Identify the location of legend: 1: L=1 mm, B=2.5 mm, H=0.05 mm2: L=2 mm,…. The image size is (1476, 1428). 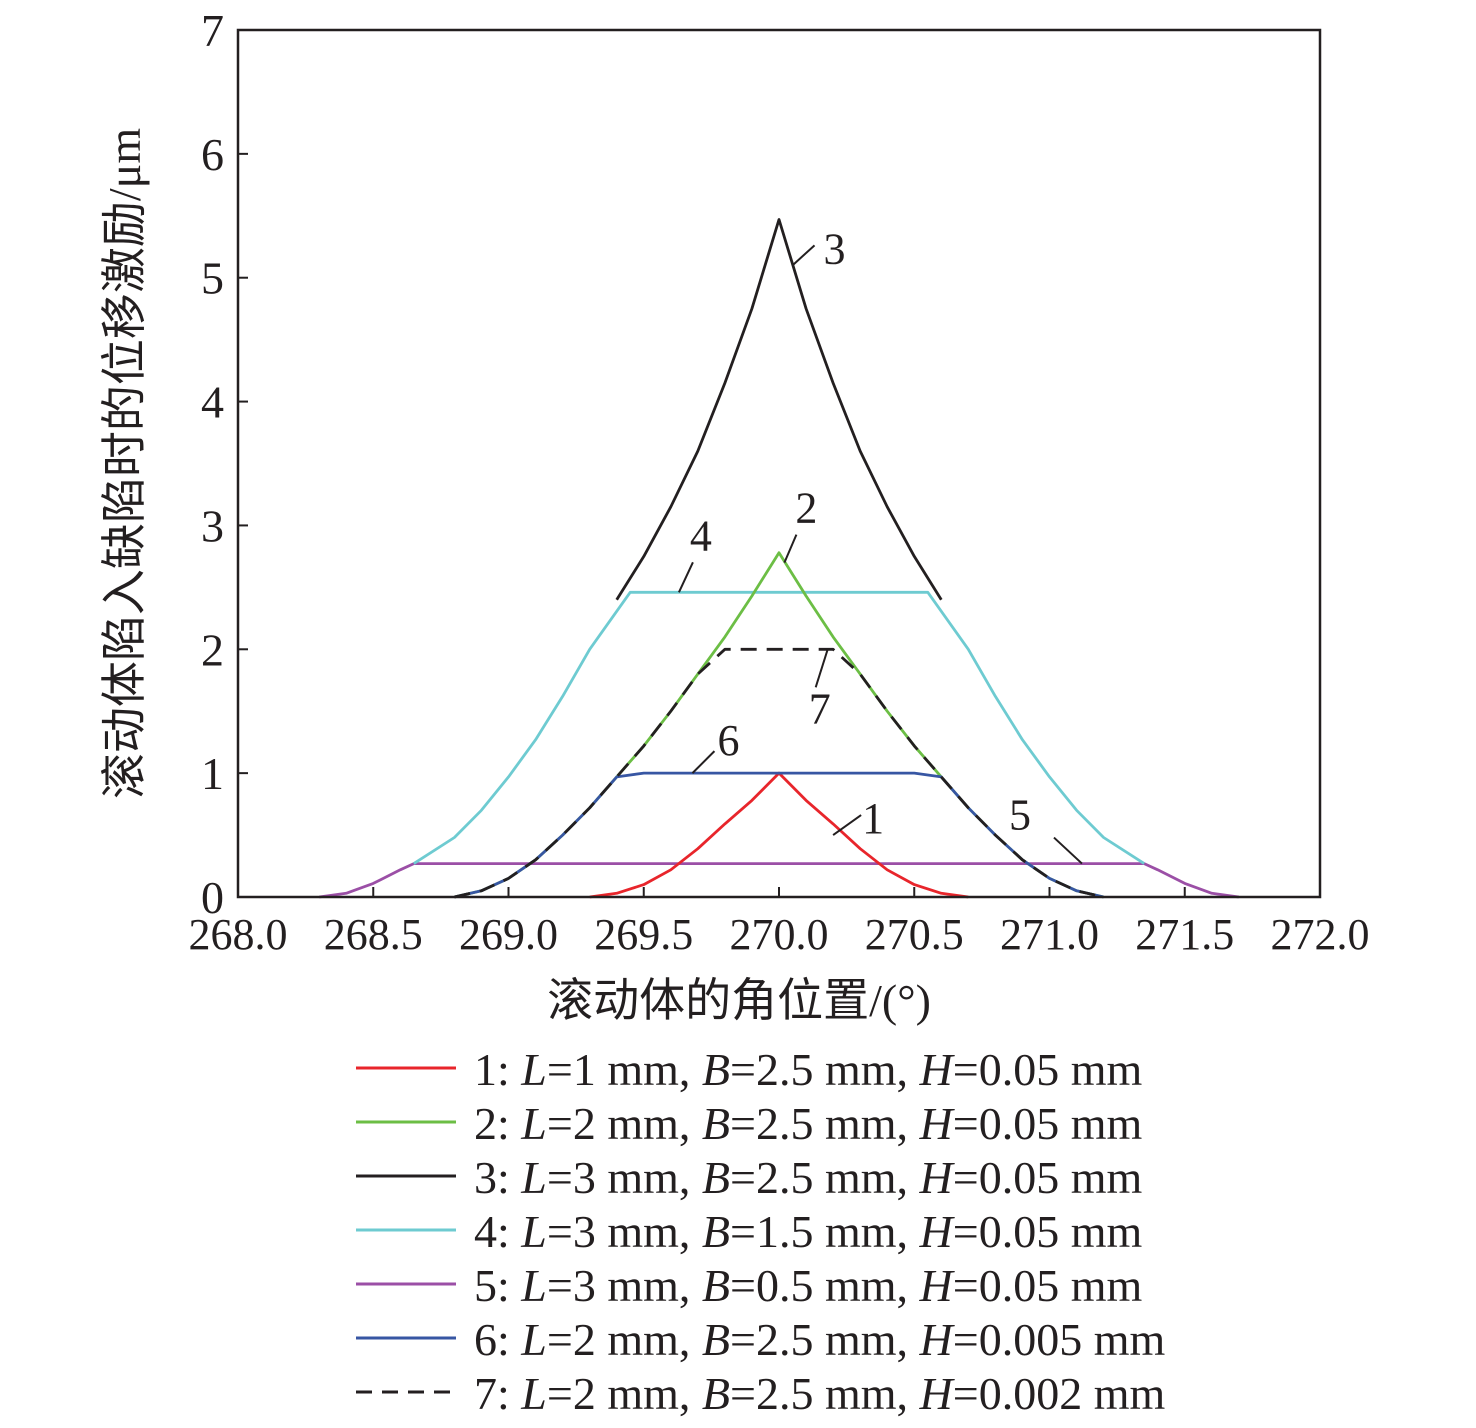
(760, 1231).